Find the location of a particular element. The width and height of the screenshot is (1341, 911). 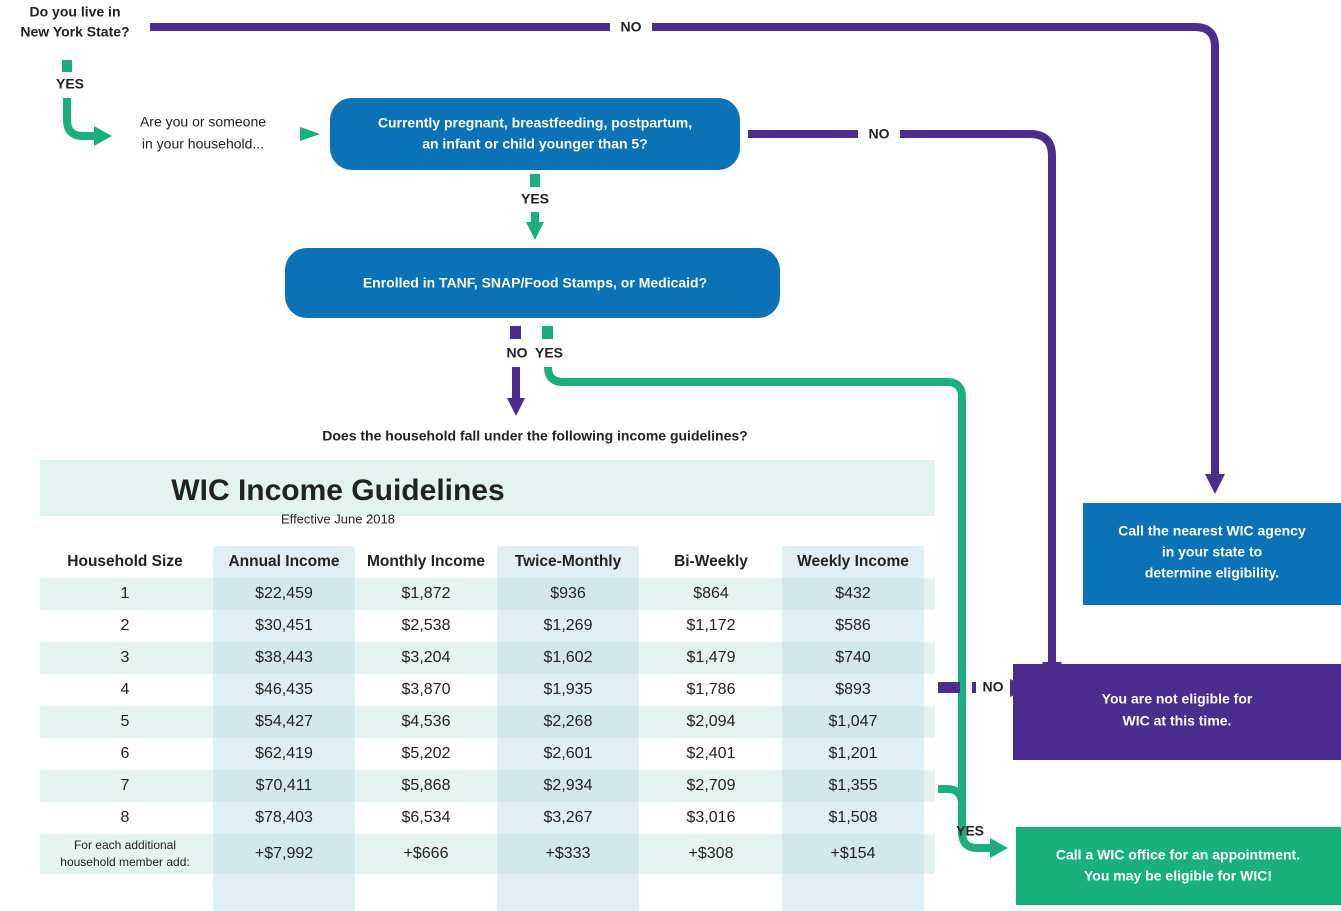

table-cell: $22,459 is located at coordinates (284, 593).